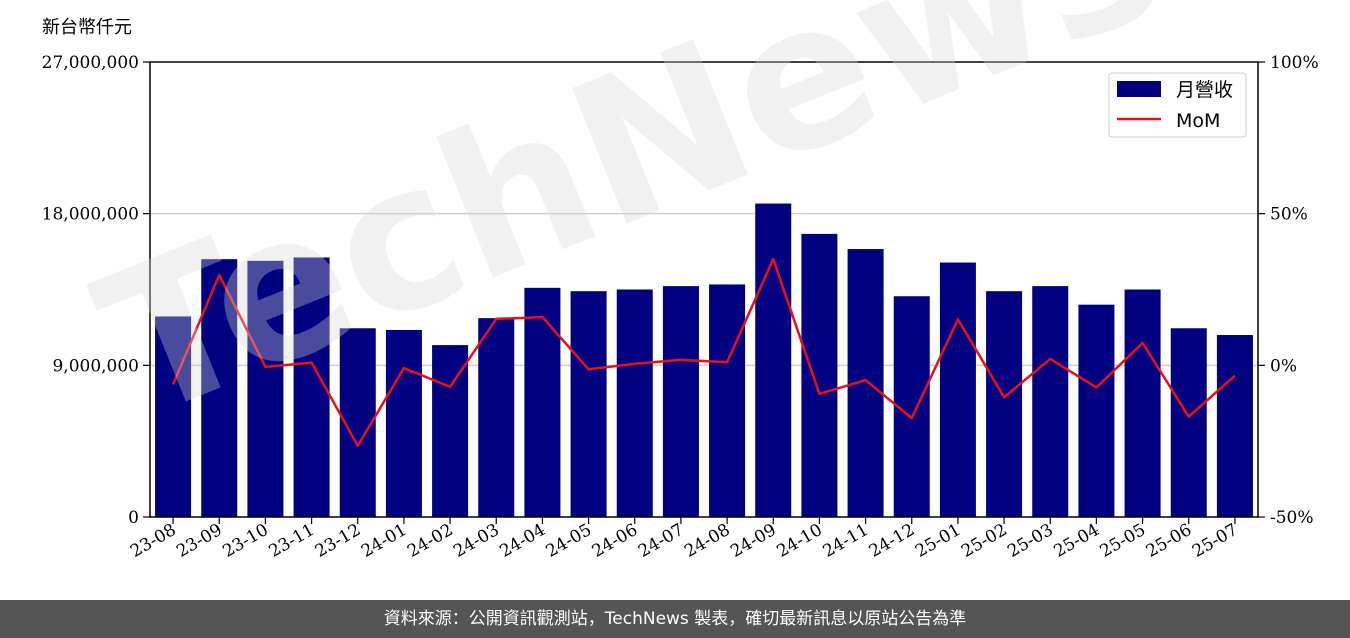 The image size is (1350, 638). Describe the element at coordinates (1177, 105) in the screenshot. I see `legend: 月營收 MoM` at that location.